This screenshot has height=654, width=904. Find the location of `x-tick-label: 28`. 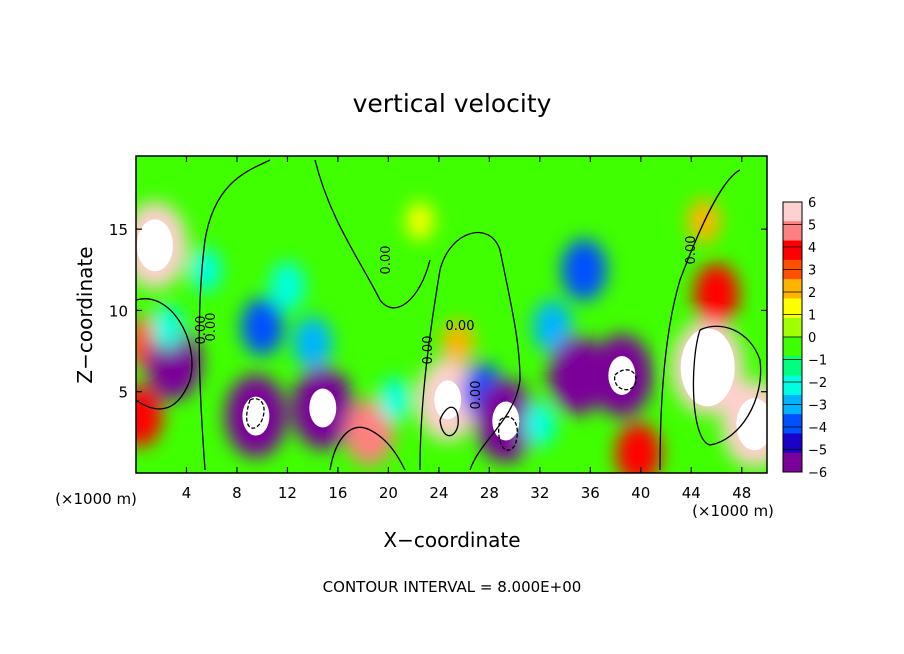

x-tick-label: 28 is located at coordinates (489, 493).